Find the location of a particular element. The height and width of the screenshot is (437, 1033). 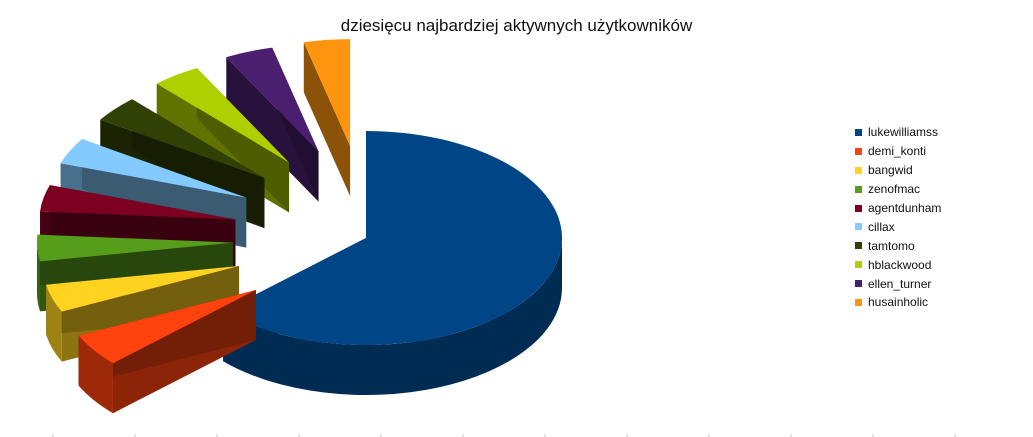

legend-label: zenofmac is located at coordinates (894, 189).